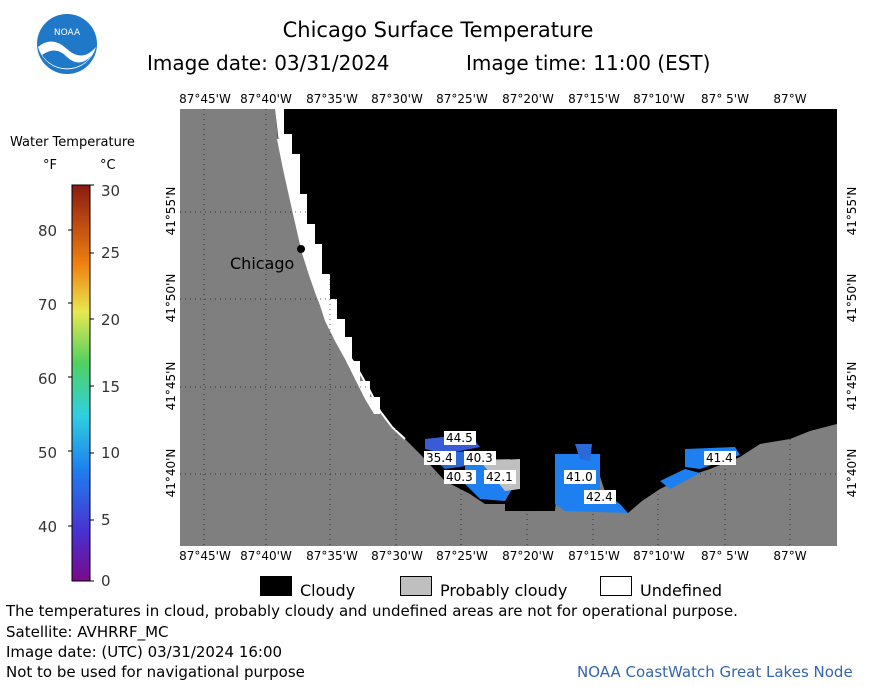  I want to click on color-scale-bar, so click(81, 383).